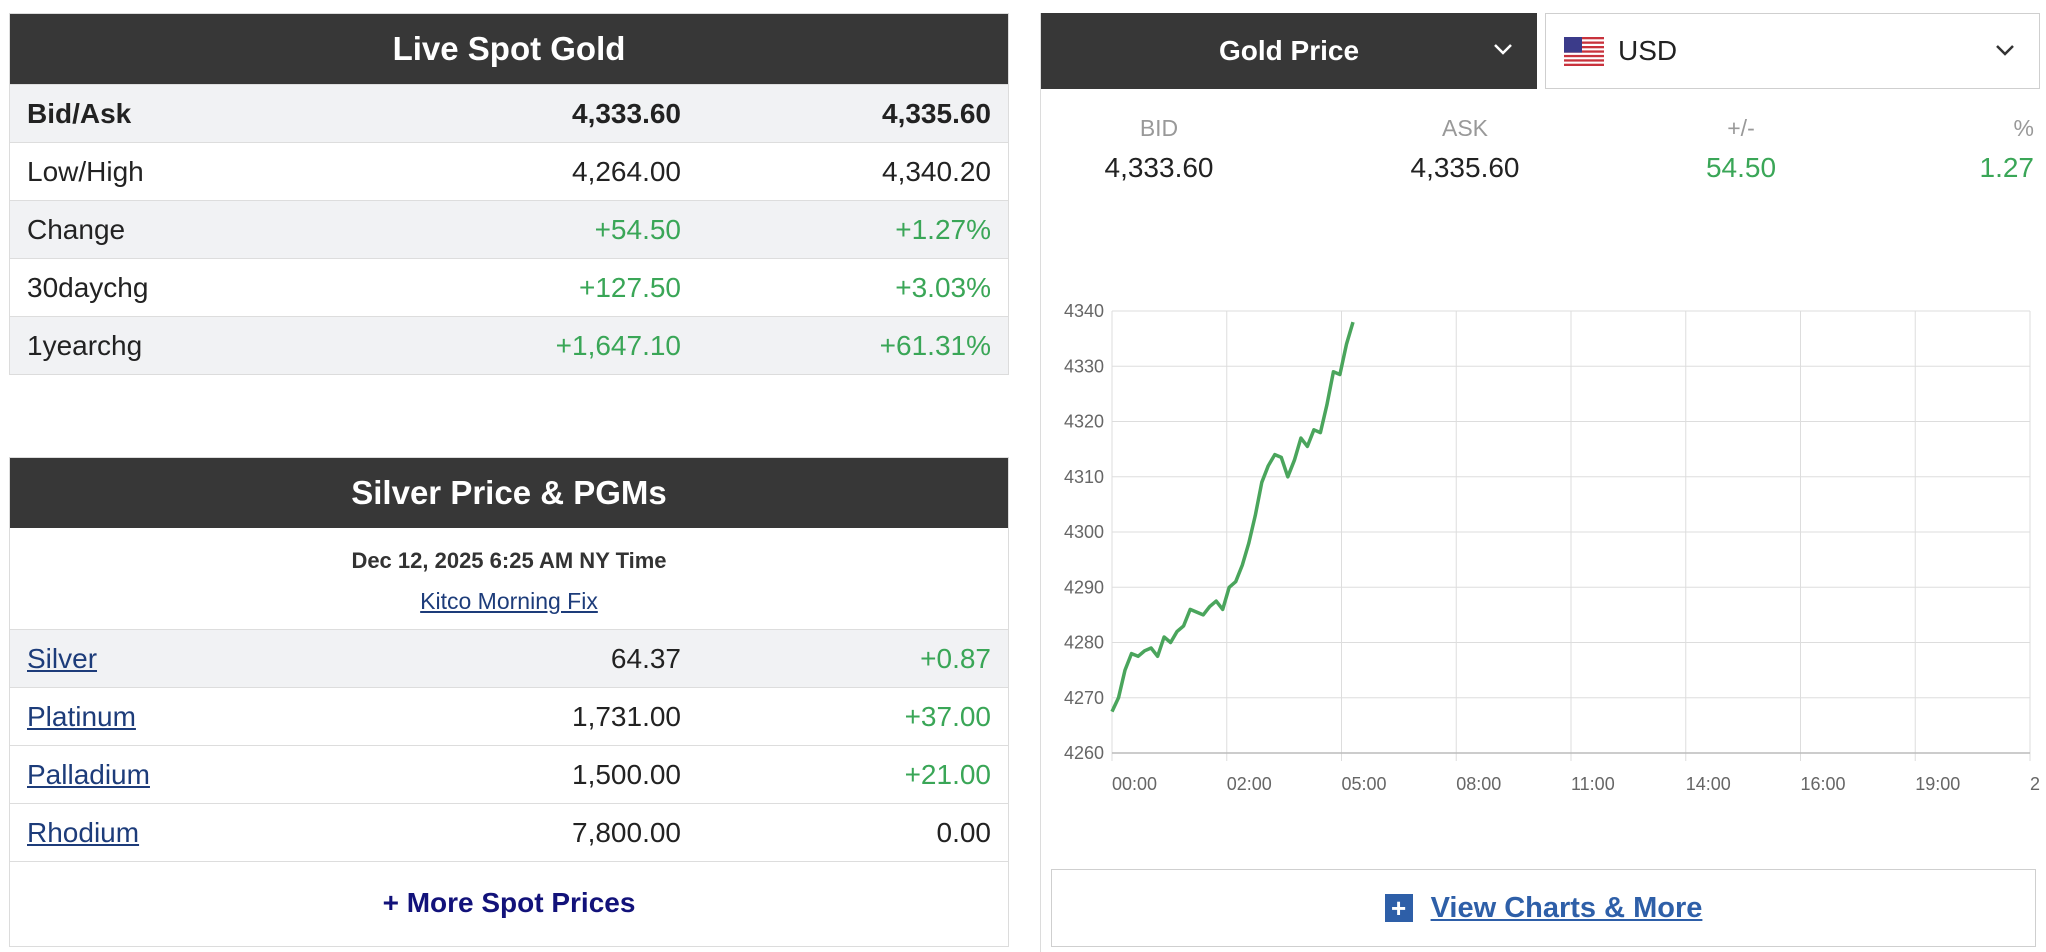  What do you see at coordinates (1084, 532) in the screenshot?
I see `y-tick-label: 4300` at bounding box center [1084, 532].